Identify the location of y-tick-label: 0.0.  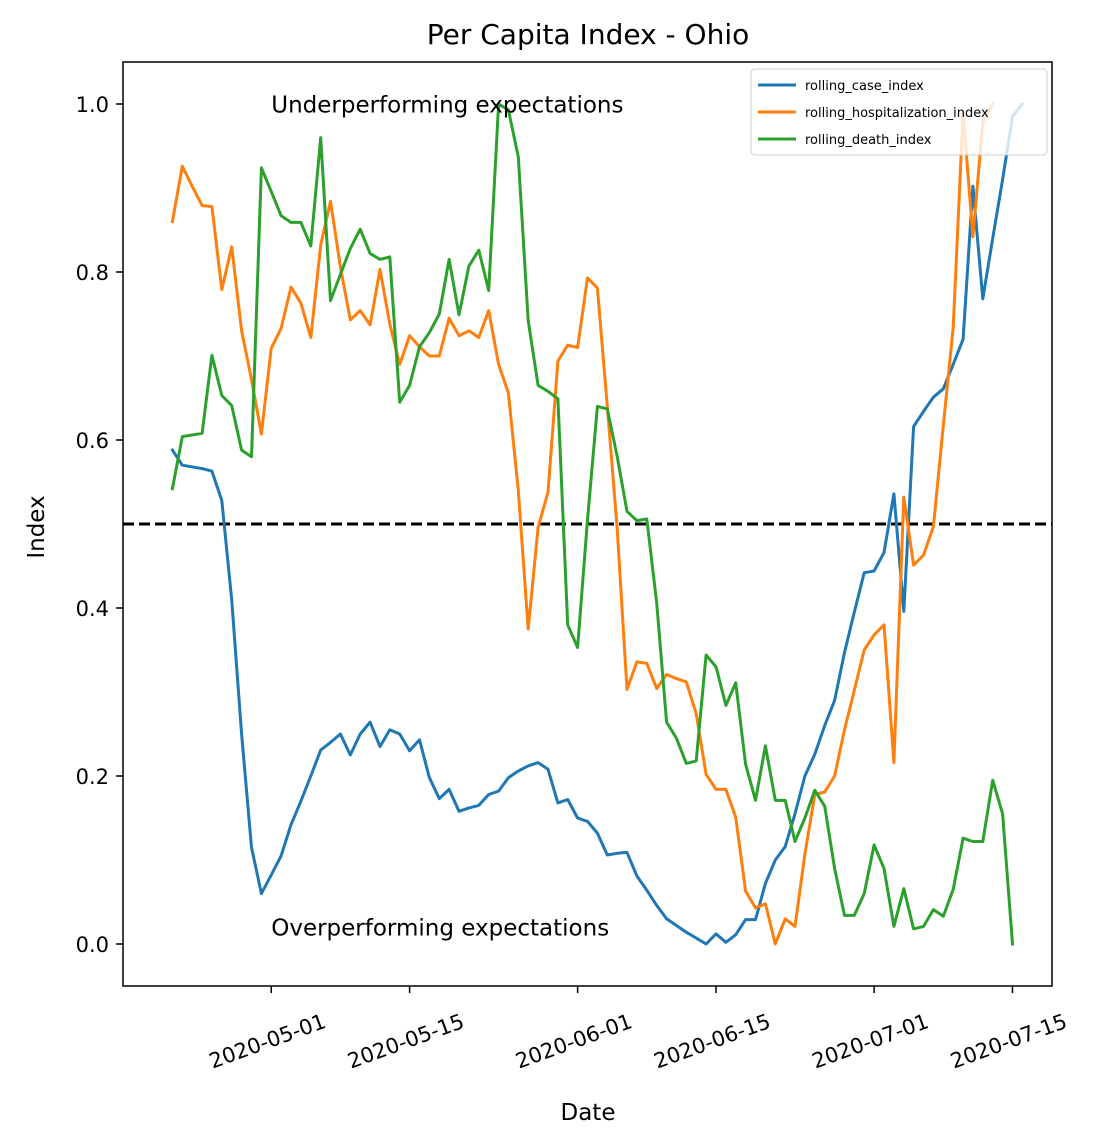
(92, 945).